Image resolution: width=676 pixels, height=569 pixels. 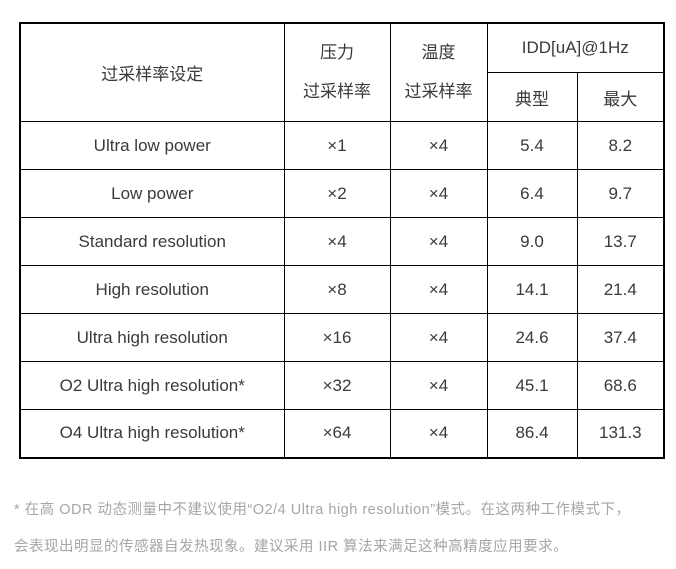 I want to click on cell-idd-typical: 86.4, so click(x=532, y=433).